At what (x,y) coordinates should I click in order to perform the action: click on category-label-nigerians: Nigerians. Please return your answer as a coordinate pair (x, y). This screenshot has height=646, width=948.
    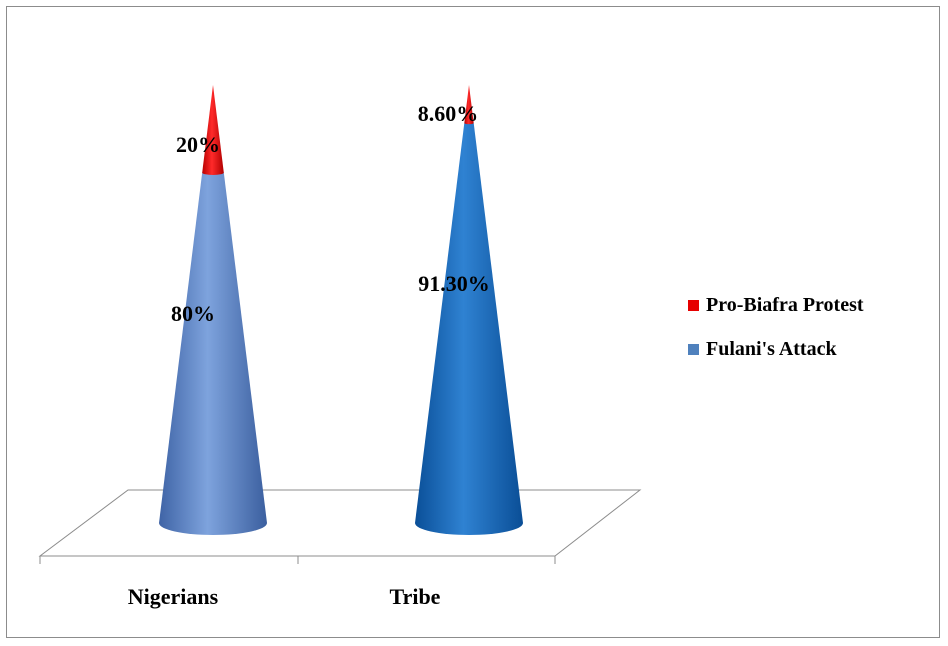
    Looking at the image, I should click on (173, 596).